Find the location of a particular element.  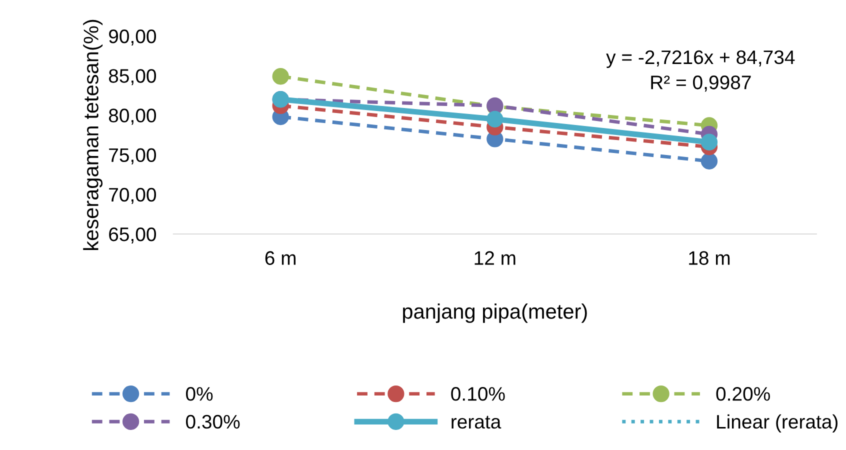

y-tick-label: 85,00 is located at coordinates (132, 77).